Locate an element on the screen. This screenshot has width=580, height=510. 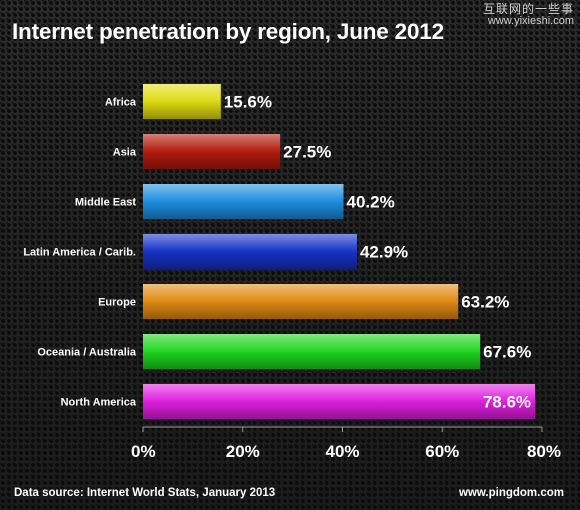
bar-shine-oceania-australia is located at coordinates (312, 351).